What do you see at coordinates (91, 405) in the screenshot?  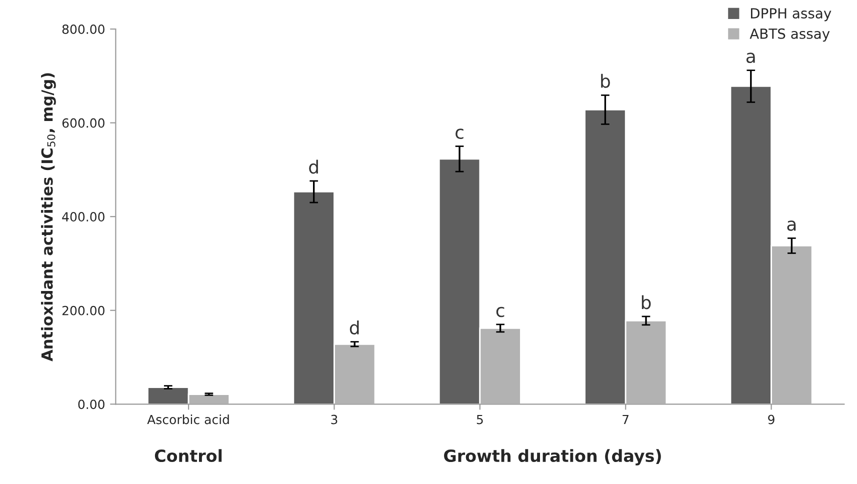 I see `y-tick-label: 0.00` at bounding box center [91, 405].